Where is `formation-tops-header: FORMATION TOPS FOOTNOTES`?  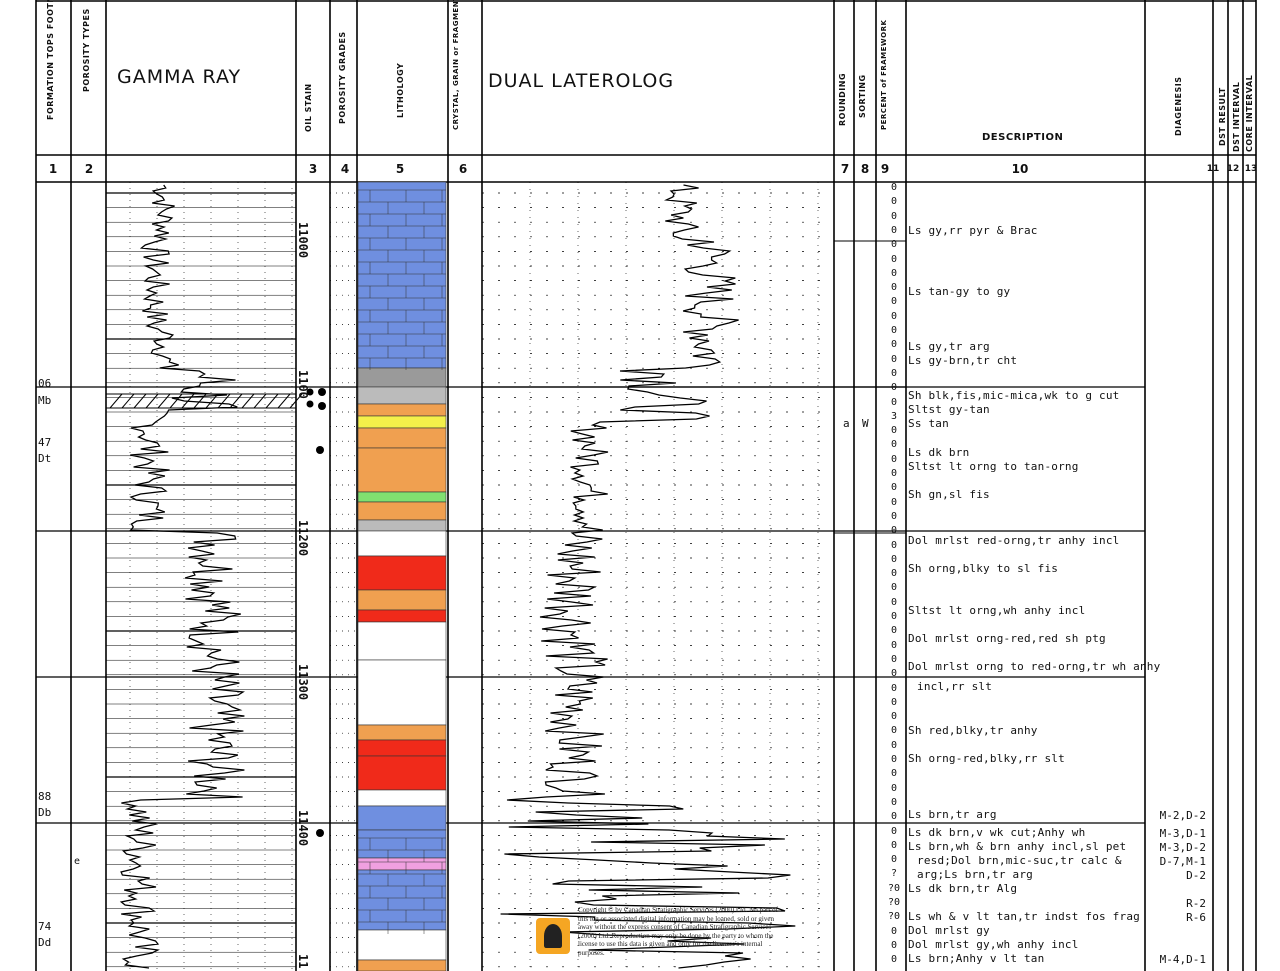 formation-tops-header: FORMATION TOPS FOOTNOTES is located at coordinates (50, 60).